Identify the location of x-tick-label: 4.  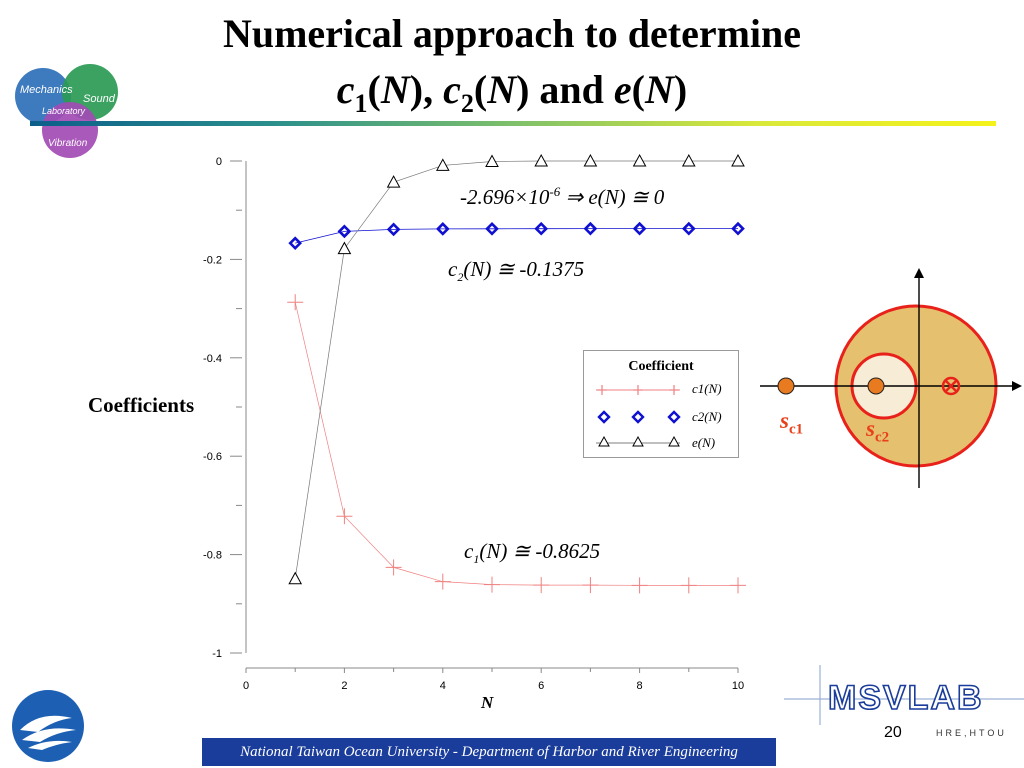
(443, 686).